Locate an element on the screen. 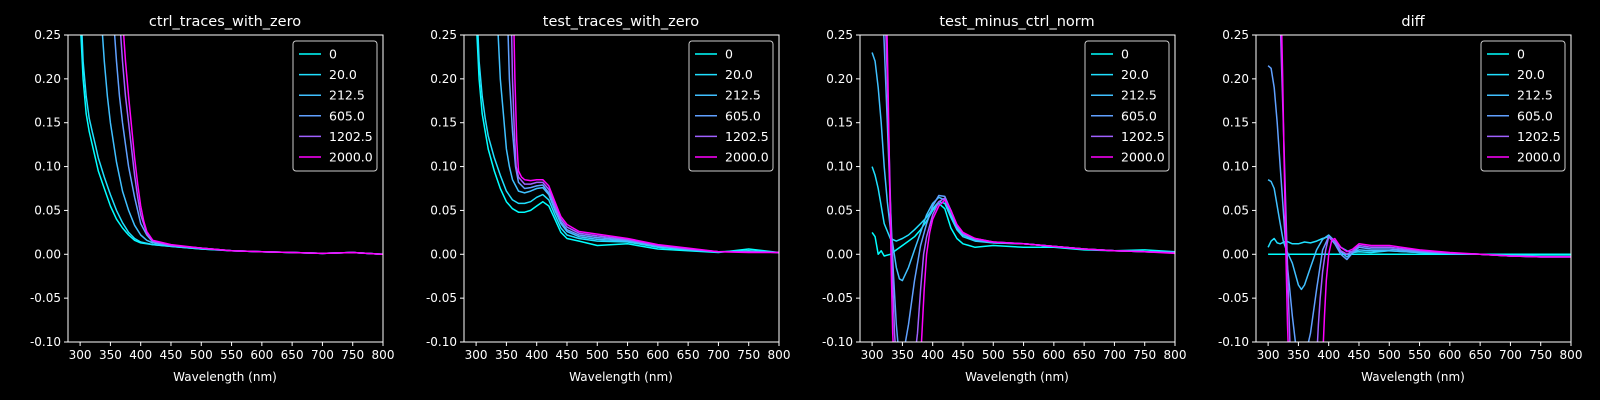 Image resolution: width=1600 pixels, height=400 pixels. chart-title: test_minus_ctrl_norm is located at coordinates (1016, 22).